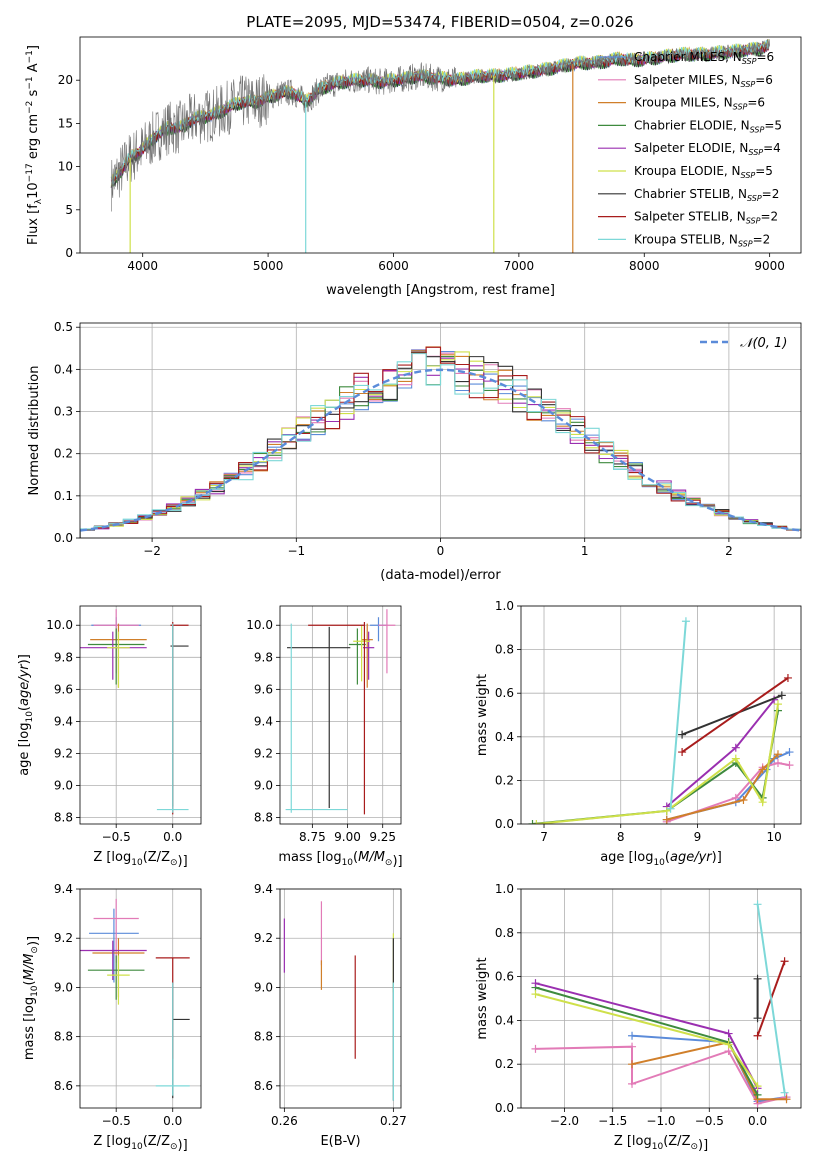  Describe the element at coordinates (263, 1037) in the screenshot. I see `y-tick-label: 8.8` at that location.